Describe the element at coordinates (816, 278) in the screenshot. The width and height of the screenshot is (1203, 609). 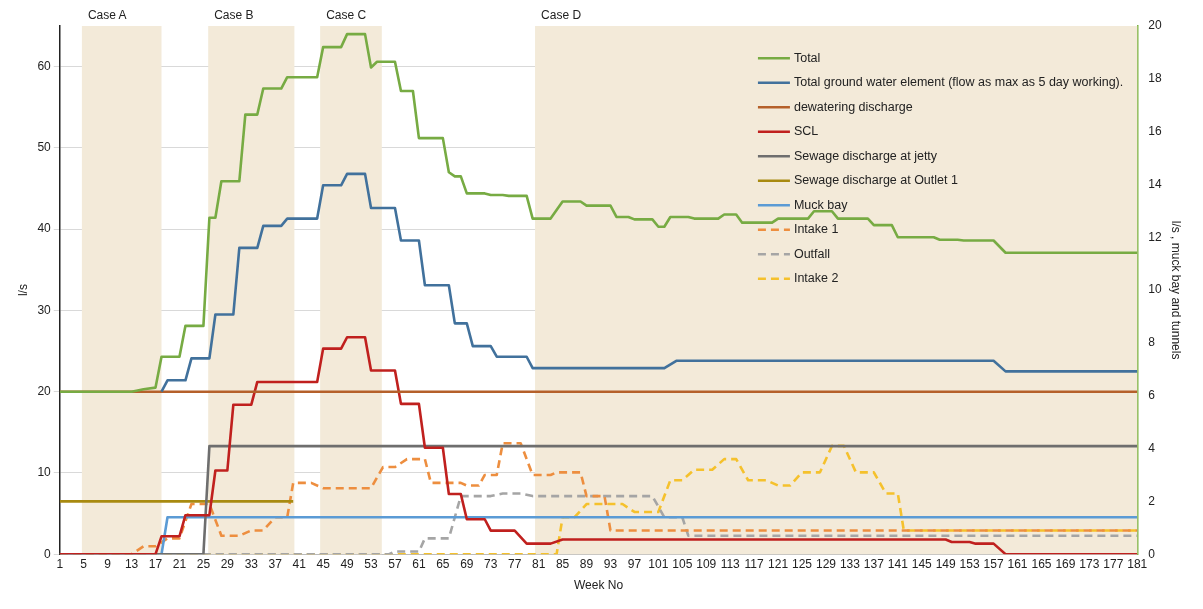
I see `legend-label: Intake 2` at that location.